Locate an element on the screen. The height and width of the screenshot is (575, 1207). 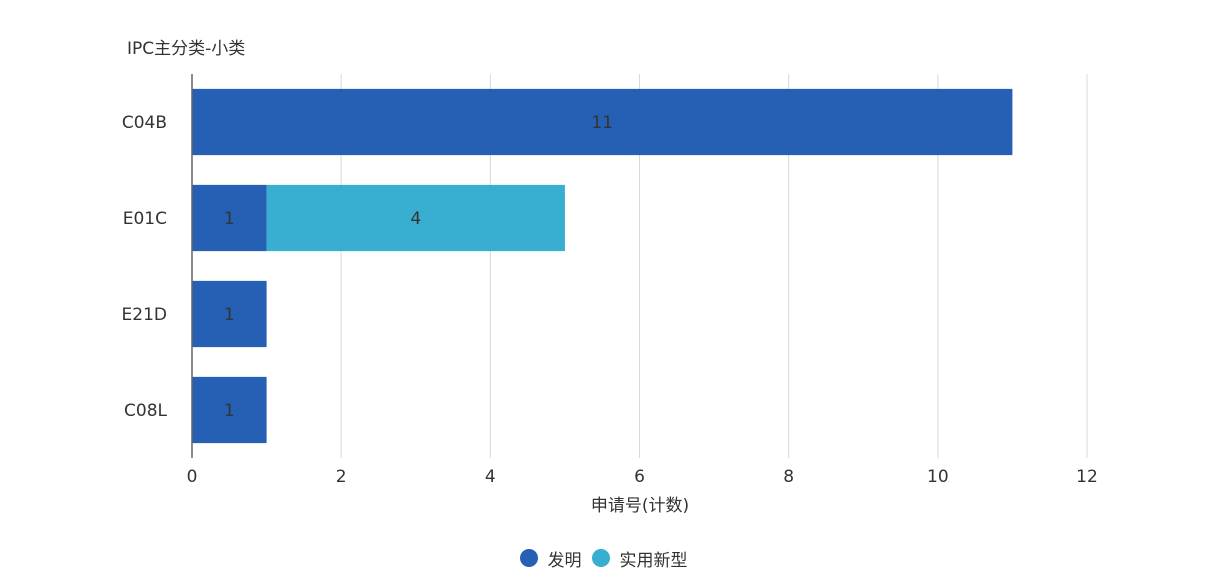
legend-label-utility-model: 实用新型 is located at coordinates (654, 558).